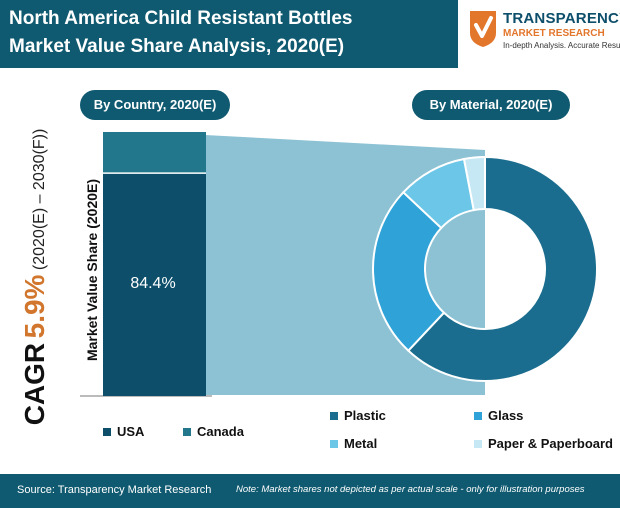  Describe the element at coordinates (181, 18) in the screenshot. I see `chart-title-line-1: North America Child Resistant Bottles` at that location.